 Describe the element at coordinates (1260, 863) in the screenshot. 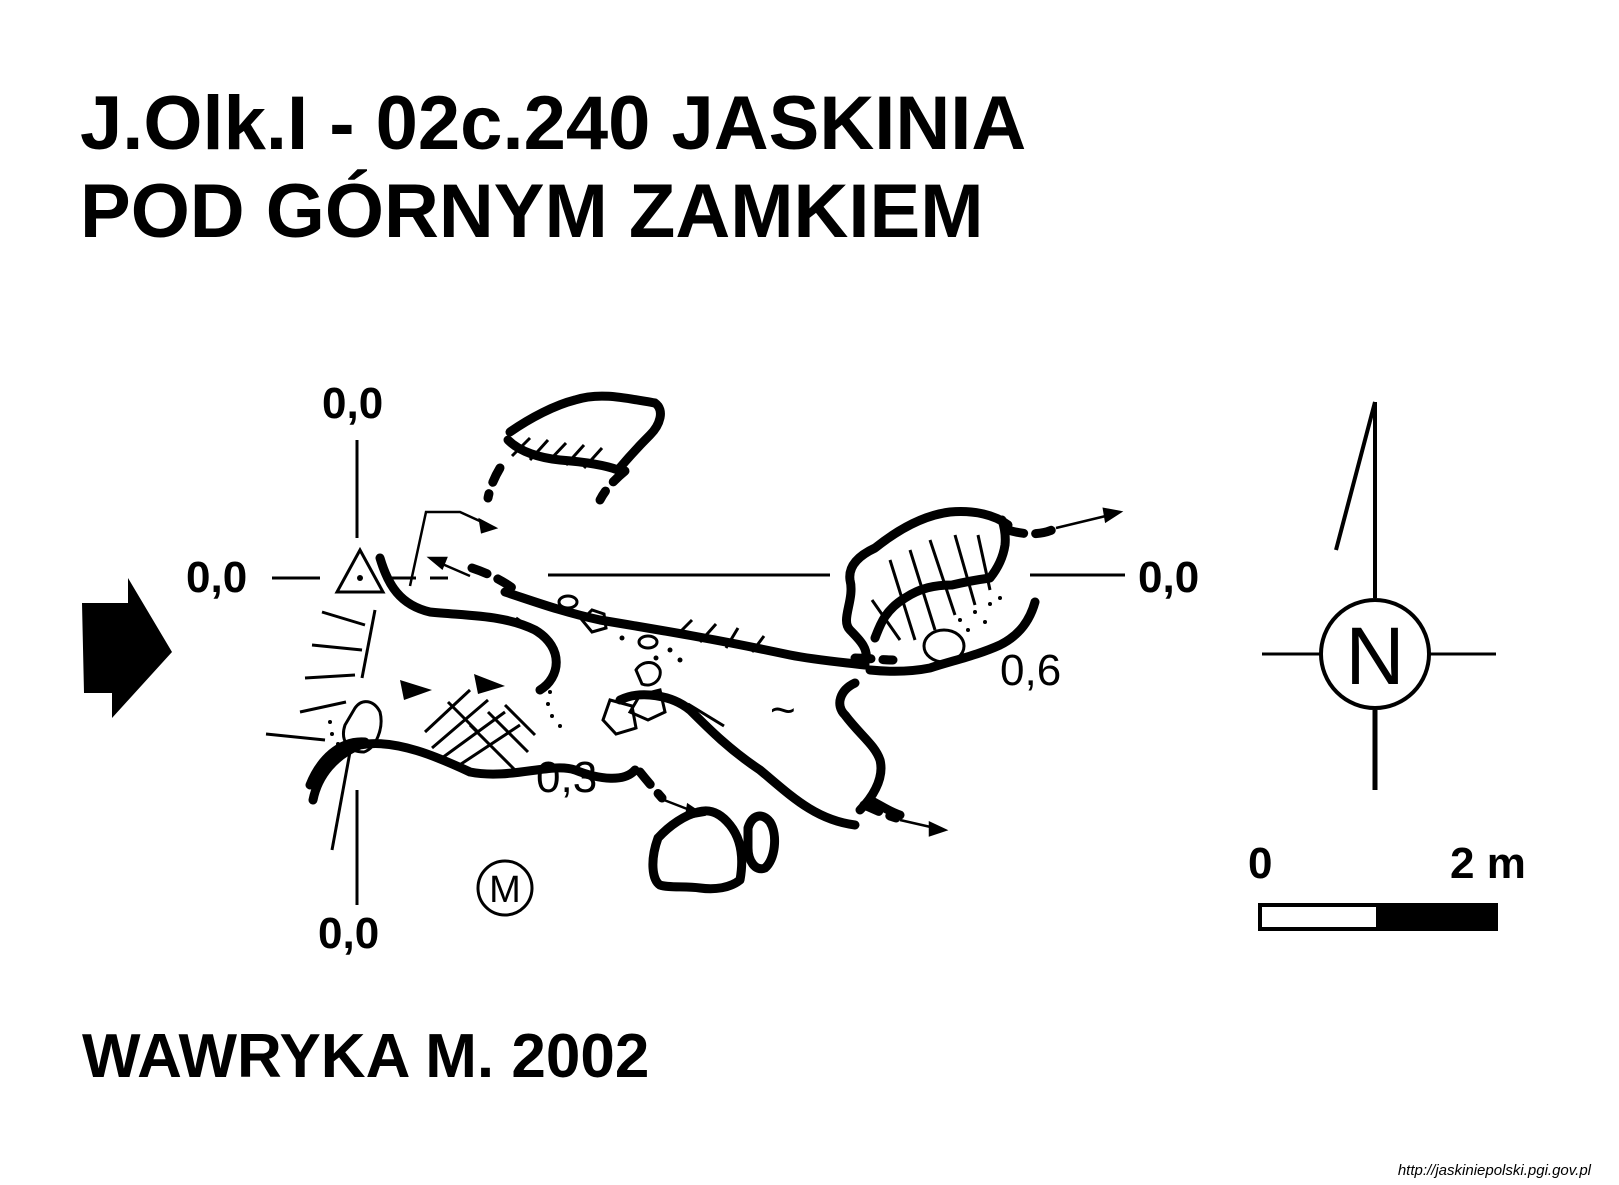

I see `scale-label-start: 0` at that location.